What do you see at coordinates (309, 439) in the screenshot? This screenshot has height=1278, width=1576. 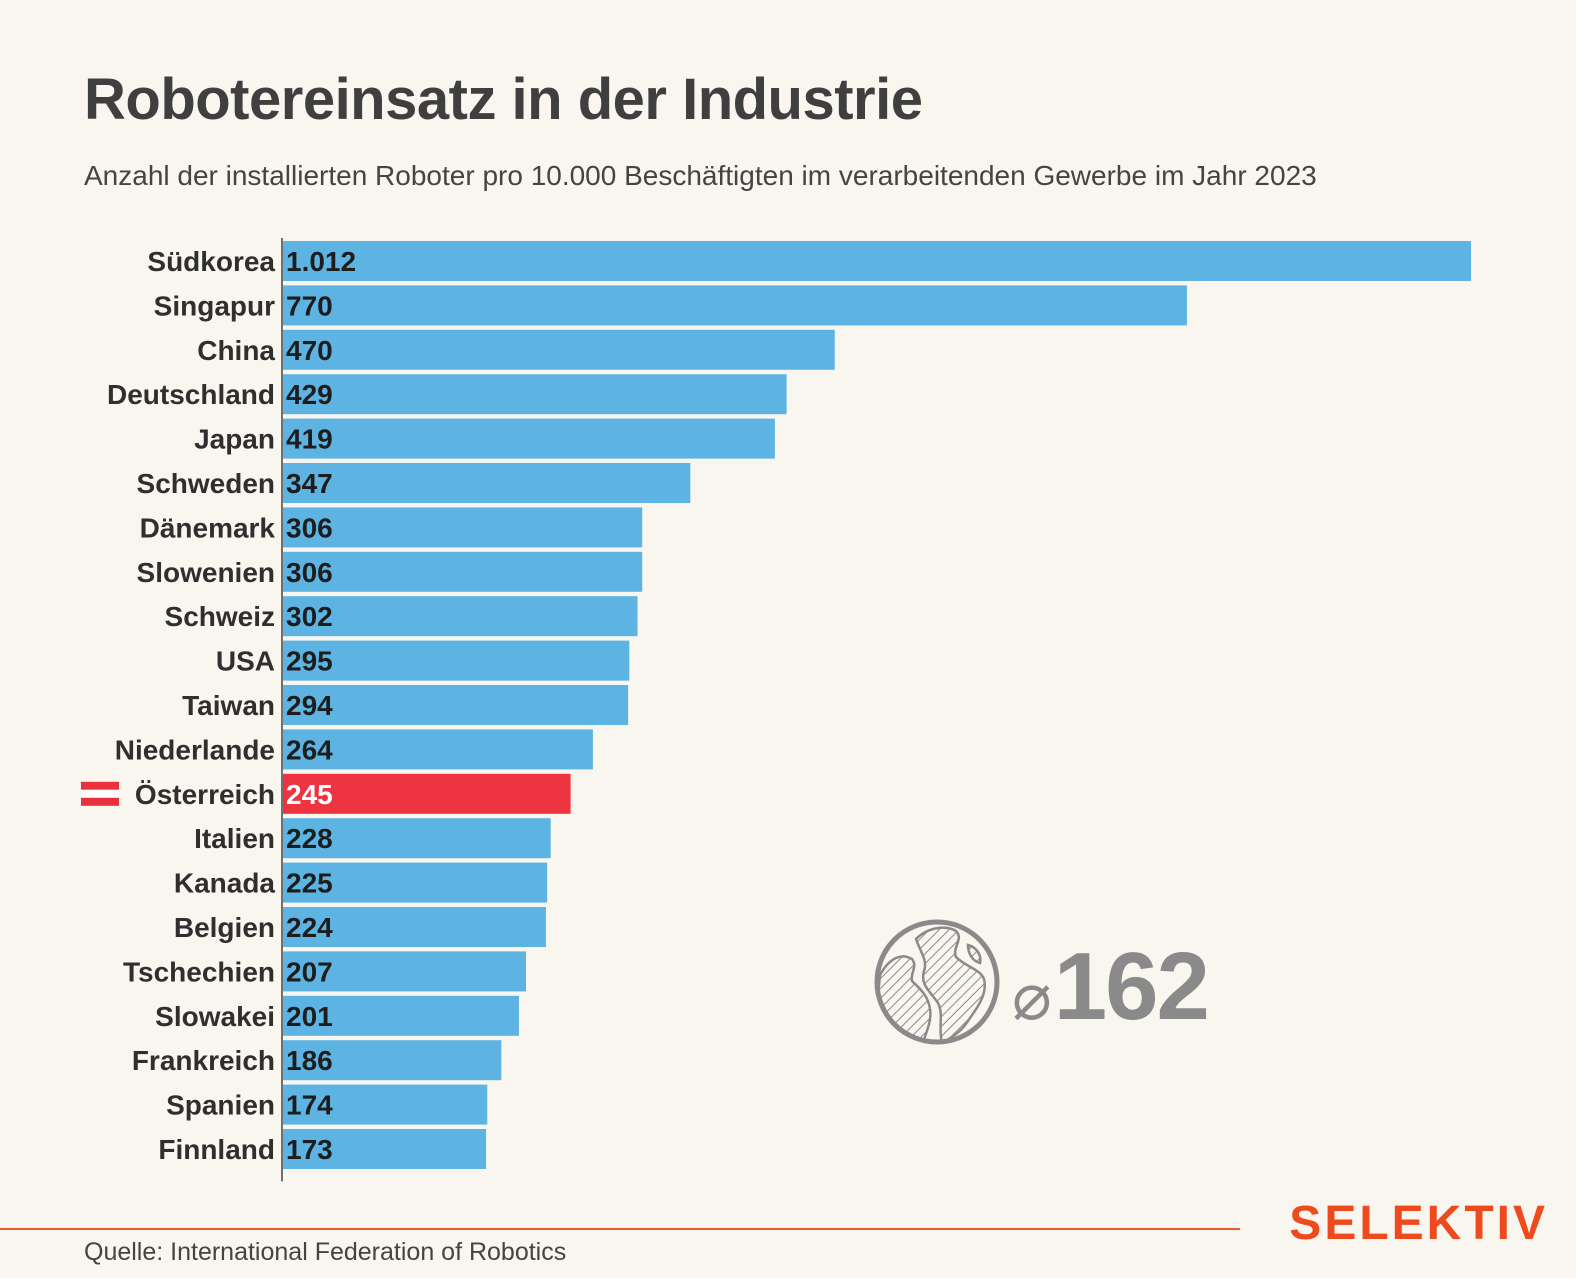 I see `value-label: 419` at bounding box center [309, 439].